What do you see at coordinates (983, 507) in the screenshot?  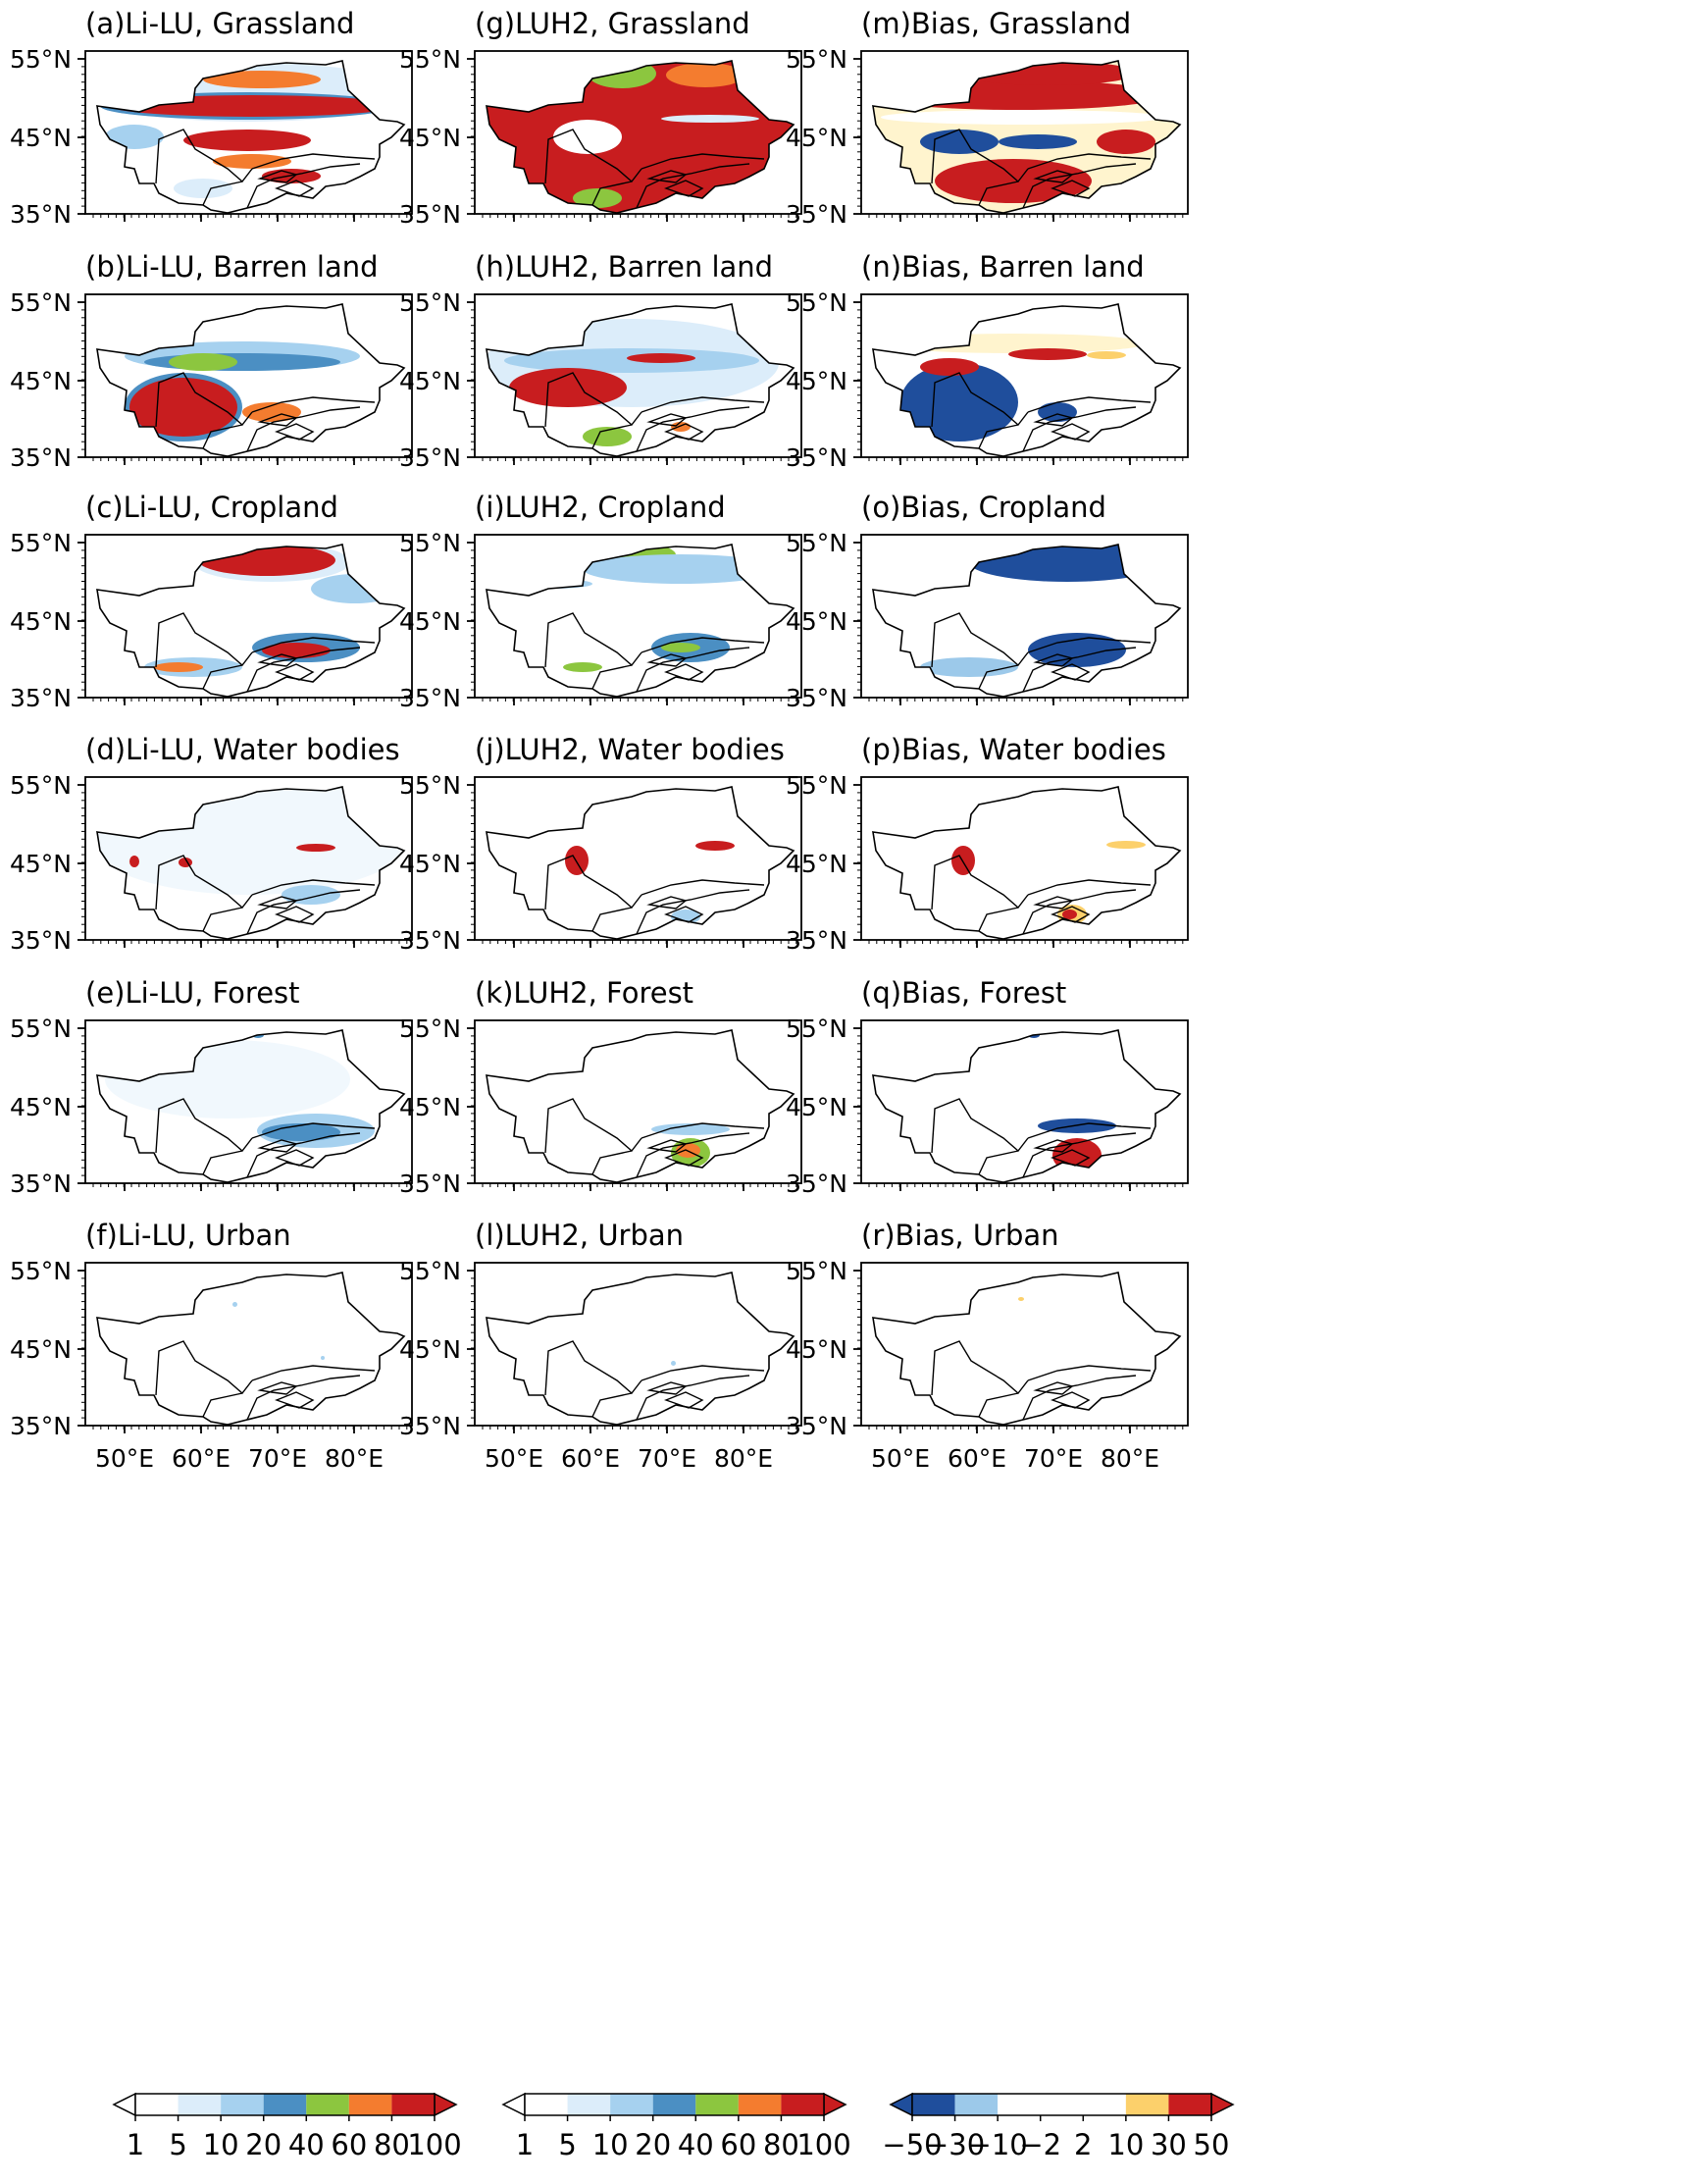 I see `panel-title: (o)Bias, Cropland` at bounding box center [983, 507].